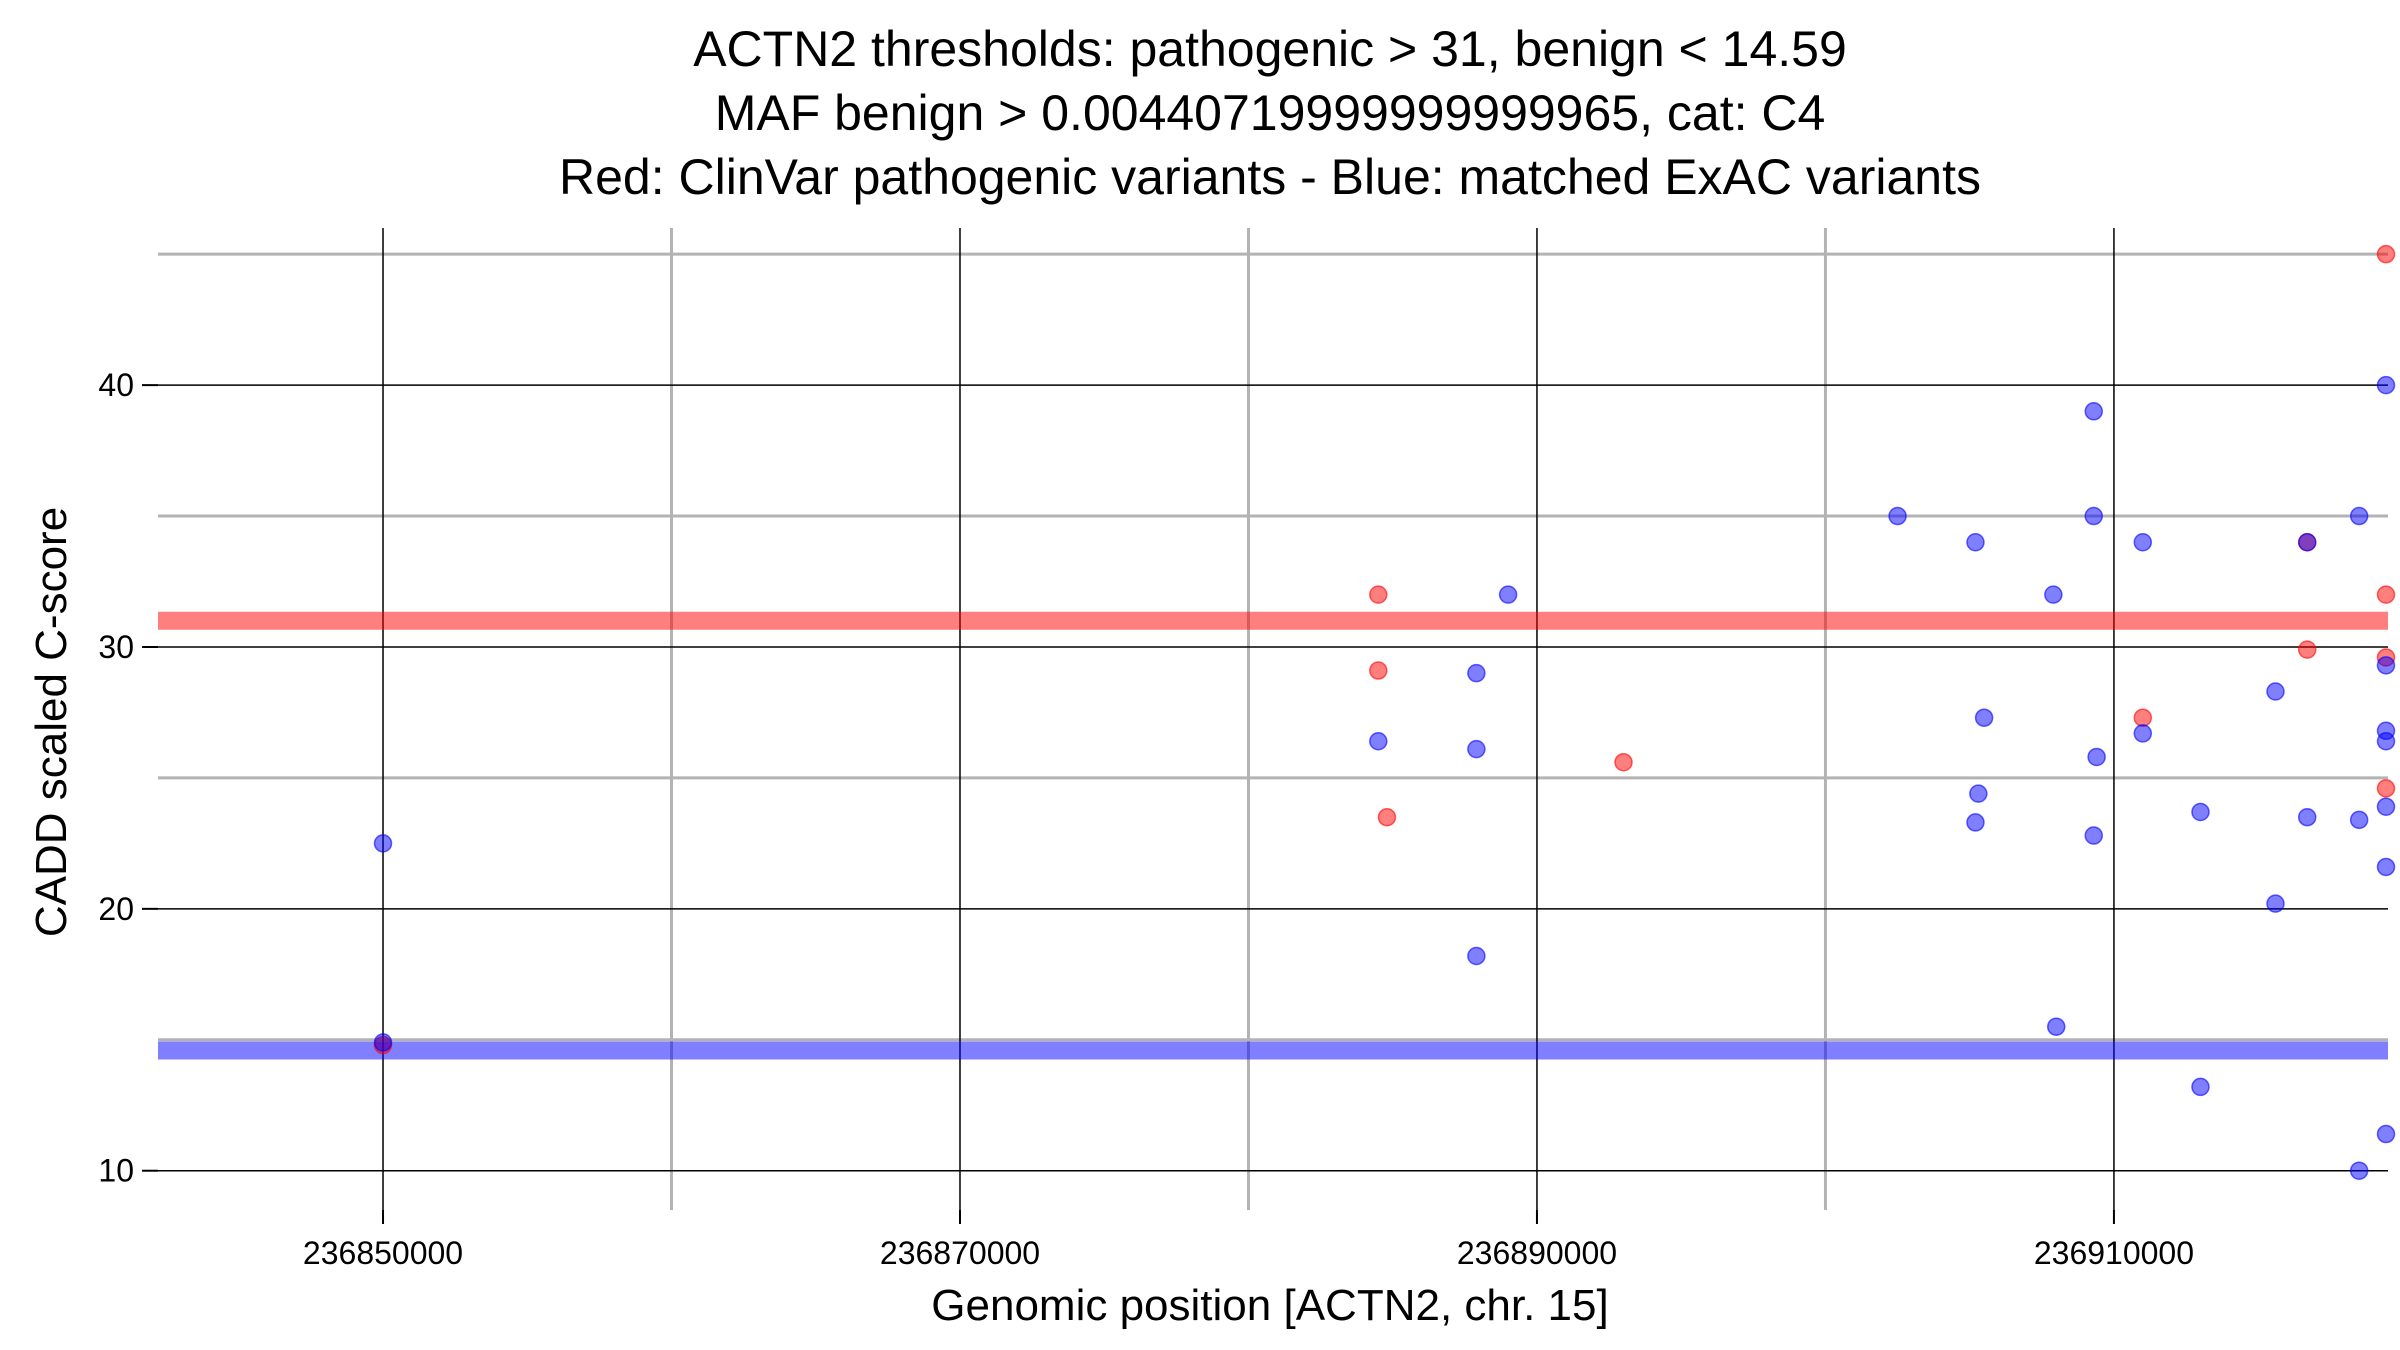  I want to click on x-tick-label: 236910000, so click(2114, 1253).